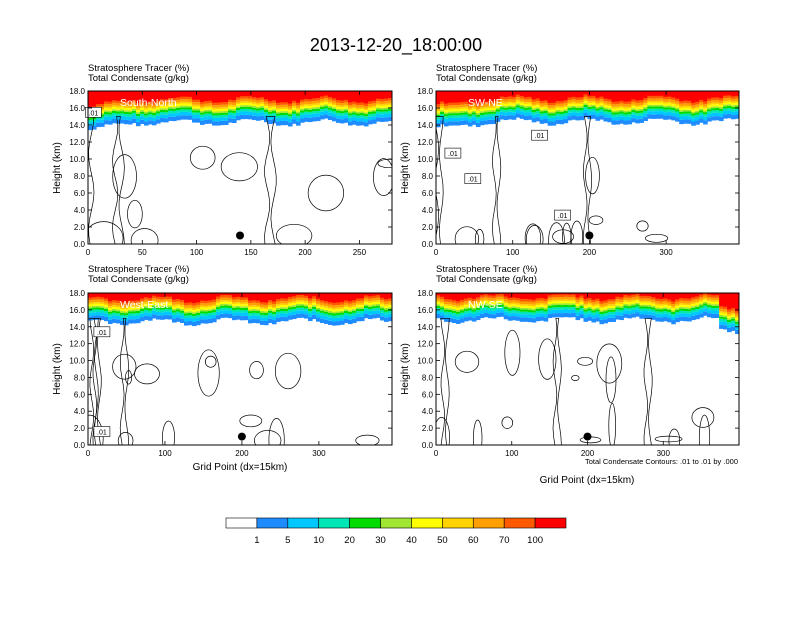 The width and height of the screenshot is (792, 617). What do you see at coordinates (80, 244) in the screenshot?
I see `y-tick-label: 0.0` at bounding box center [80, 244].